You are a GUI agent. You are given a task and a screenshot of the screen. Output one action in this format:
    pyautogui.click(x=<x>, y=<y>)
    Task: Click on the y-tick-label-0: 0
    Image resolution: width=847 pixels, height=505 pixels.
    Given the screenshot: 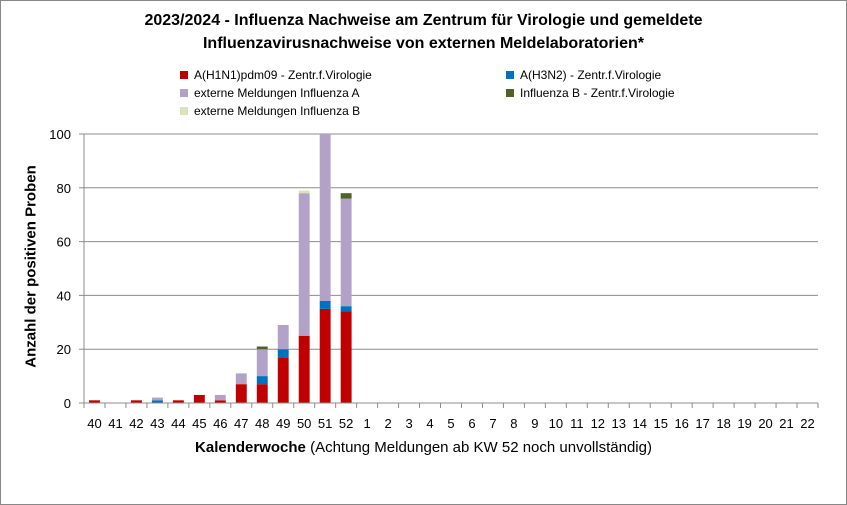 What is the action you would take?
    pyautogui.click(x=67, y=403)
    